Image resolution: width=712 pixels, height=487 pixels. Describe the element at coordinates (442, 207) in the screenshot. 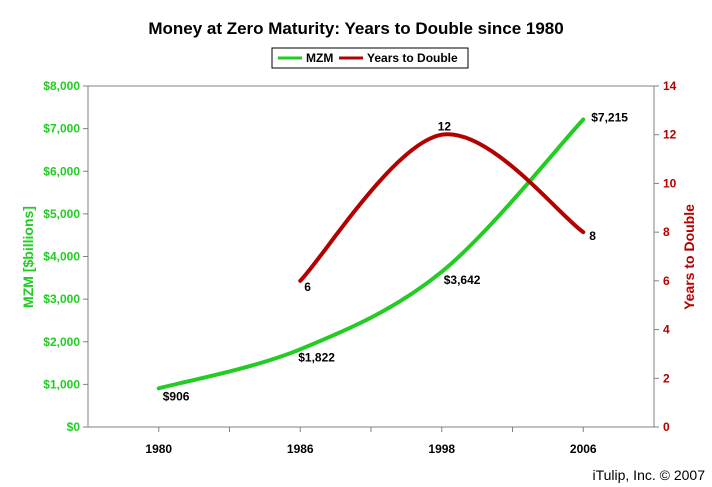

I see `series-line-years-to-double` at that location.